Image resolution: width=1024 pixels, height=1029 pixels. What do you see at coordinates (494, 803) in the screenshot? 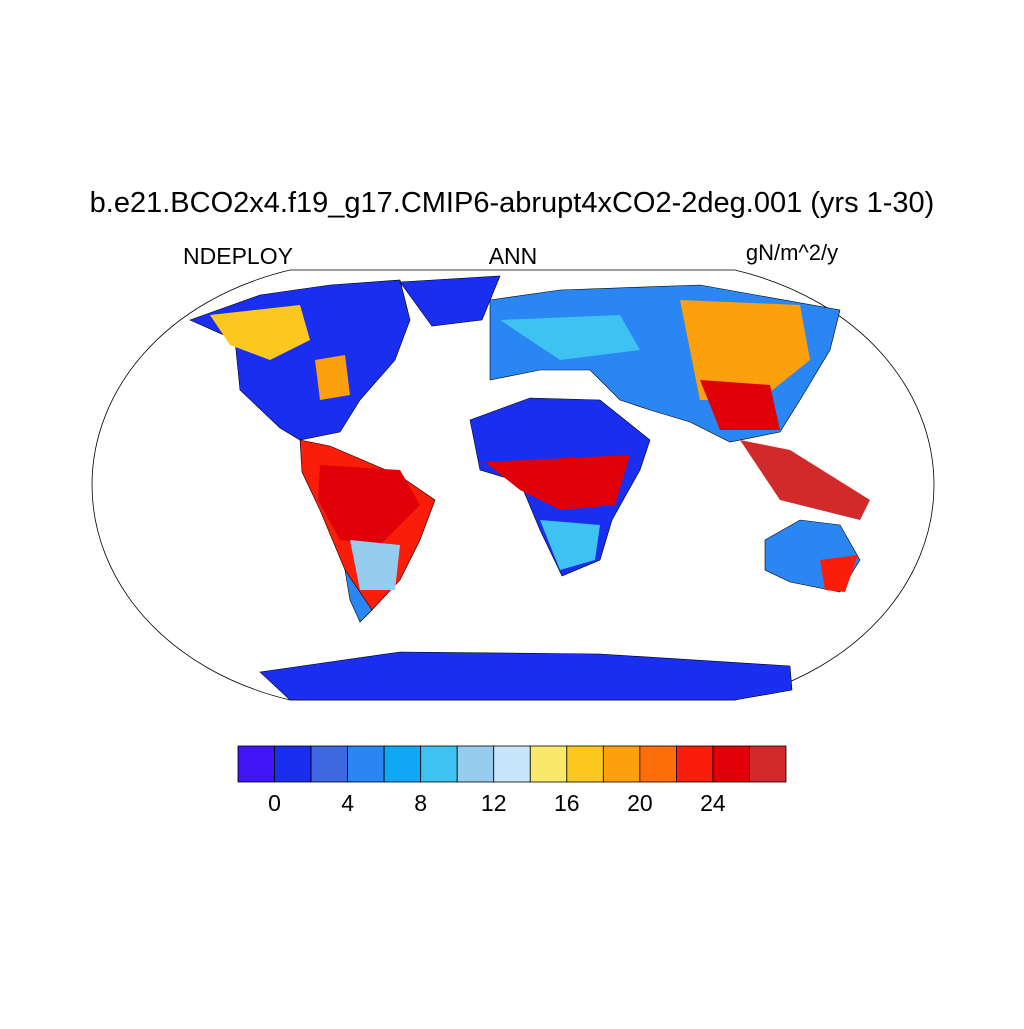
I see `colorbar-tick-label: 12` at bounding box center [494, 803].